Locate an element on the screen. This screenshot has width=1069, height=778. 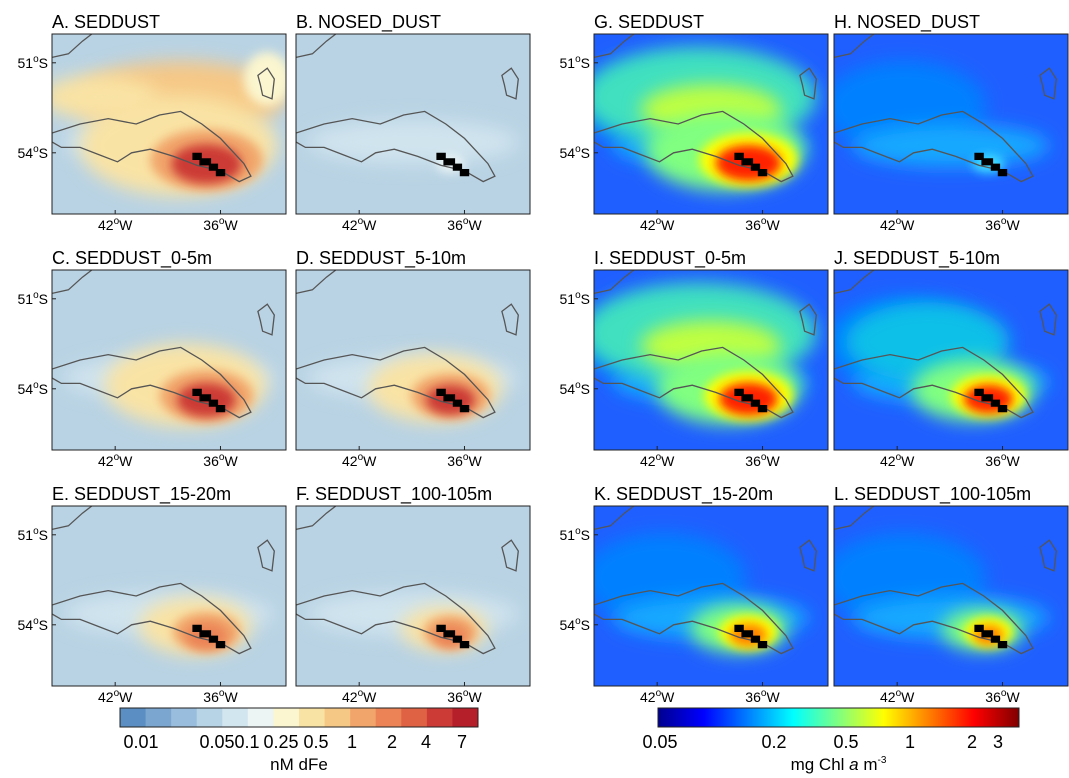
panel-title: E. SEDDUST_15-20m is located at coordinates (141, 494).